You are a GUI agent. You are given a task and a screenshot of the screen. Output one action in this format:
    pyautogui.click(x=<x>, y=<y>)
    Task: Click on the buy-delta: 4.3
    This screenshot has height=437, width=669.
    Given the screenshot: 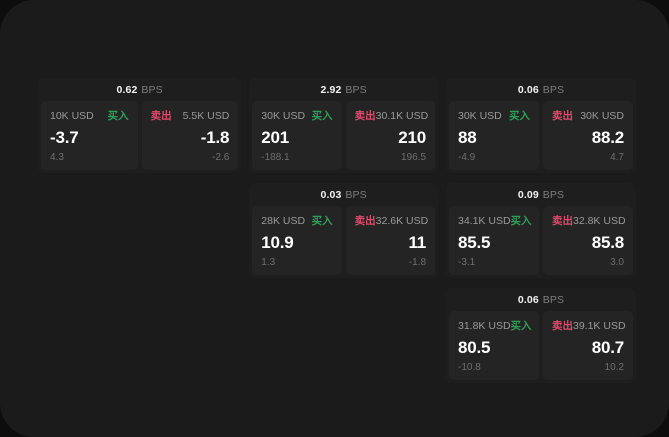 What is the action you would take?
    pyautogui.click(x=57, y=157)
    